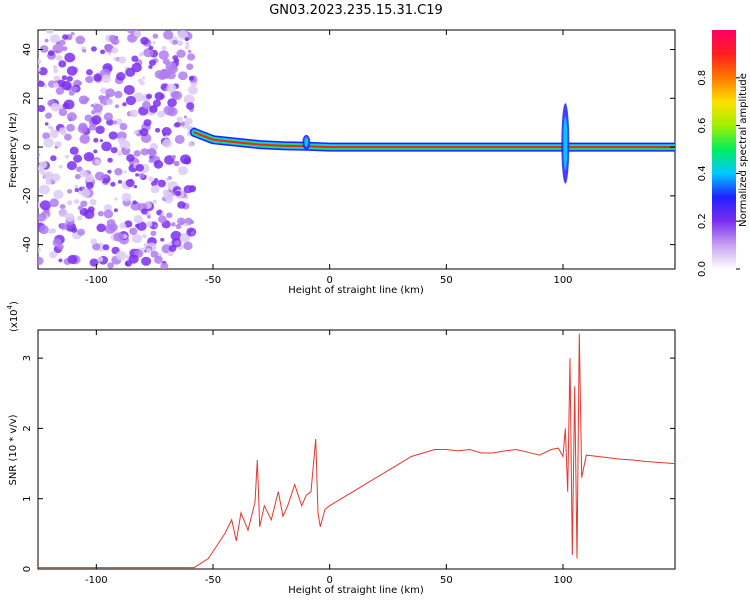 This screenshot has width=750, height=600. I want to click on x-tick-label: -100, so click(96, 580).